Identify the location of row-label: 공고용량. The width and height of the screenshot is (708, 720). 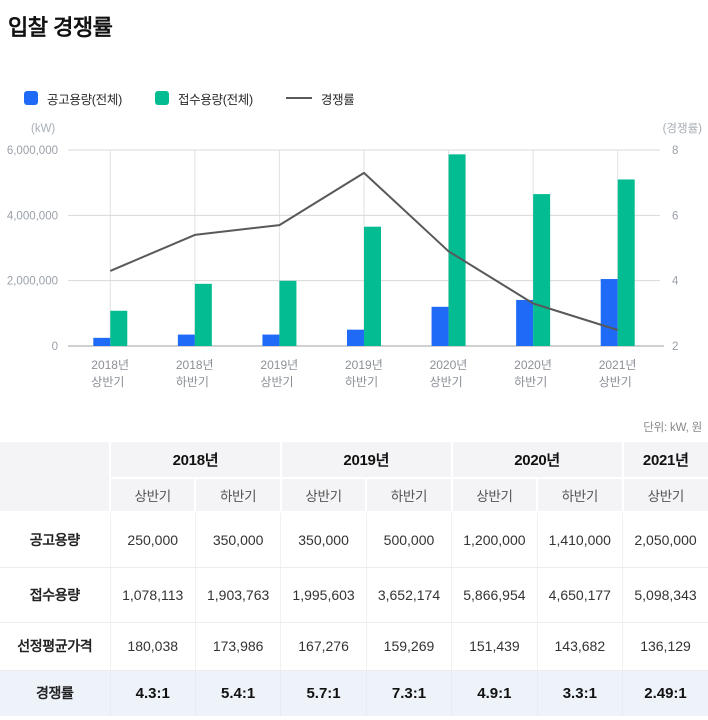
(55, 540).